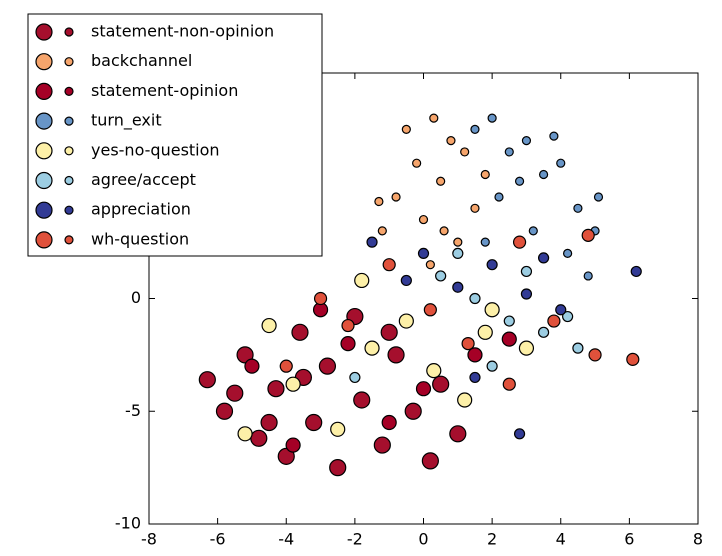 Image resolution: width=722 pixels, height=556 pixels. What do you see at coordinates (141, 60) in the screenshot?
I see `legend-label: backchannel` at bounding box center [141, 60].